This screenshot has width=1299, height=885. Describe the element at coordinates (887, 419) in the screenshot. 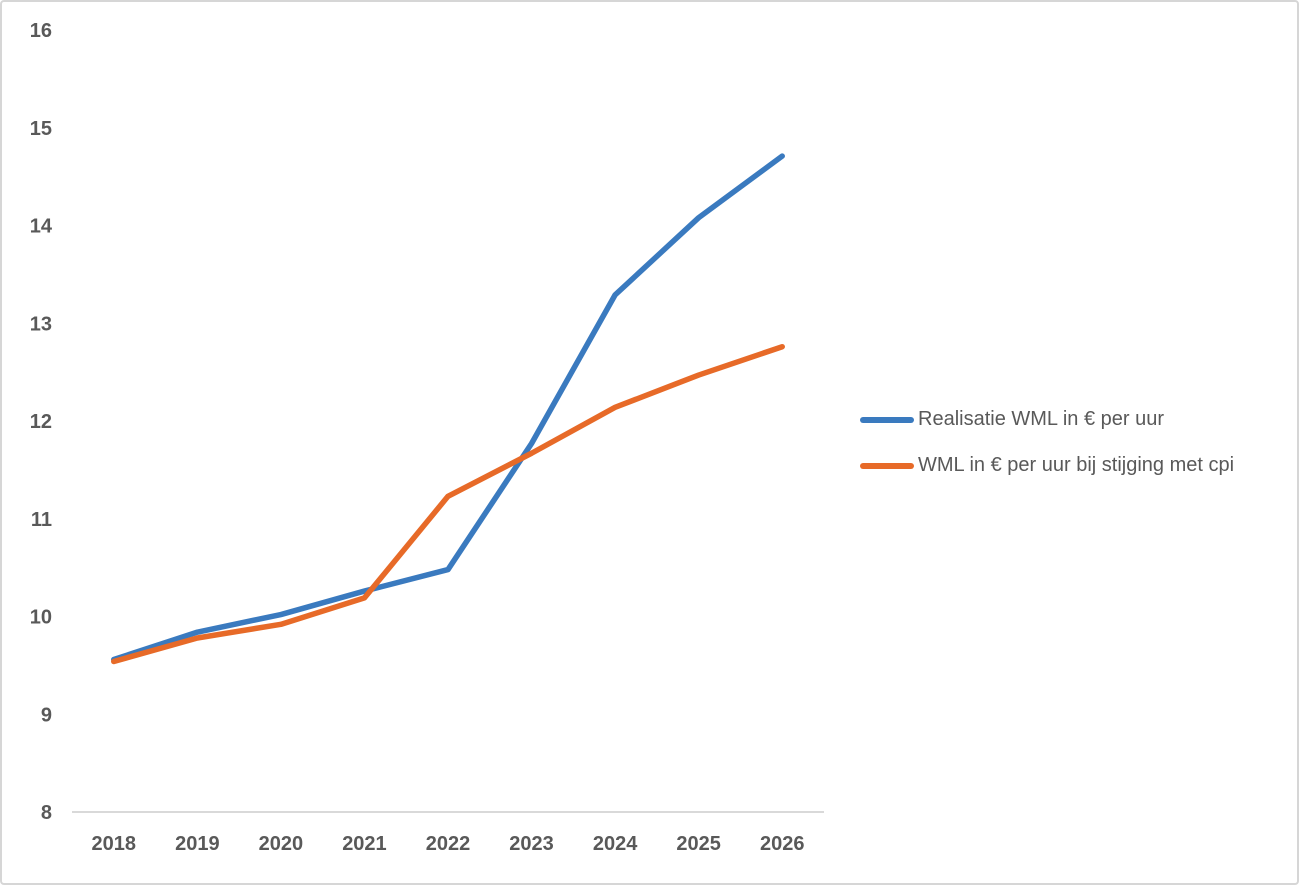

I see `legend-swatch-realisatie-wml` at that location.